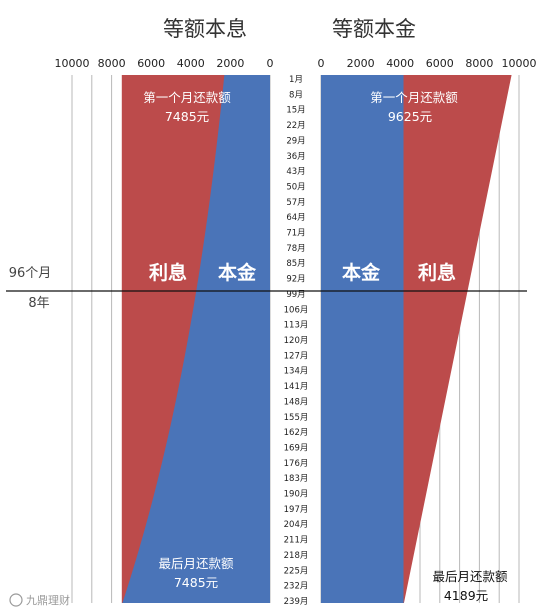 This screenshot has height=614, width=558. I want to click on month-tick-label: 22月, so click(295, 126).